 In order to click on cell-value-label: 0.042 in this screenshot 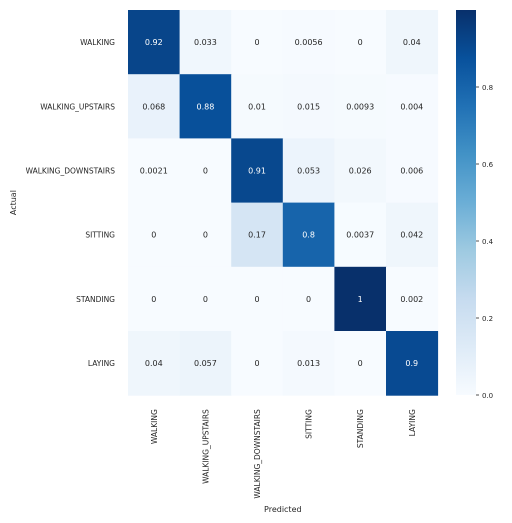, I will do `click(411, 235)`.